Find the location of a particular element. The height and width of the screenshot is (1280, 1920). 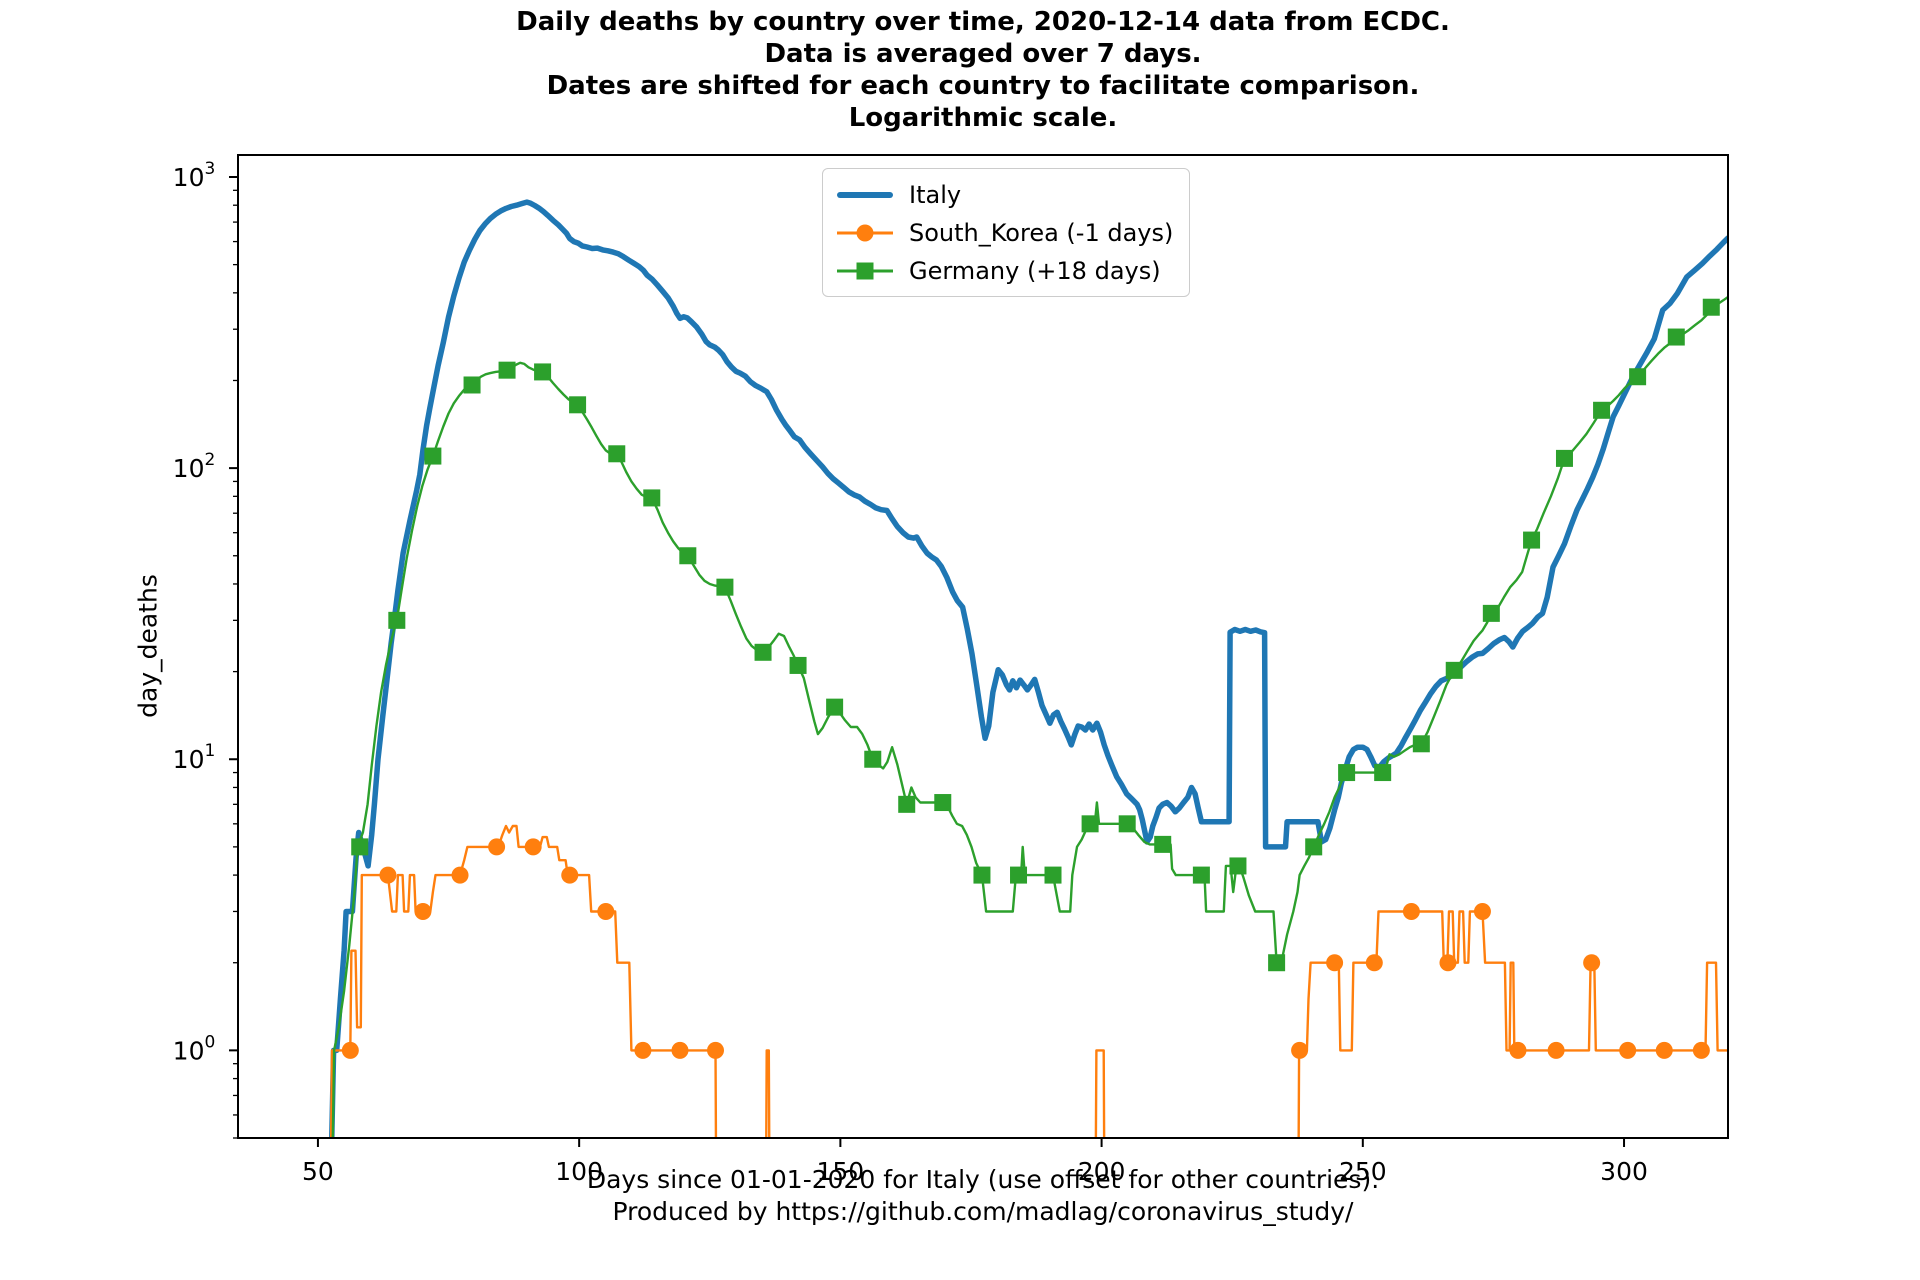

y-axis-ticks: 10⁰ 10¹ 10² 10³ is located at coordinates (205, 612).